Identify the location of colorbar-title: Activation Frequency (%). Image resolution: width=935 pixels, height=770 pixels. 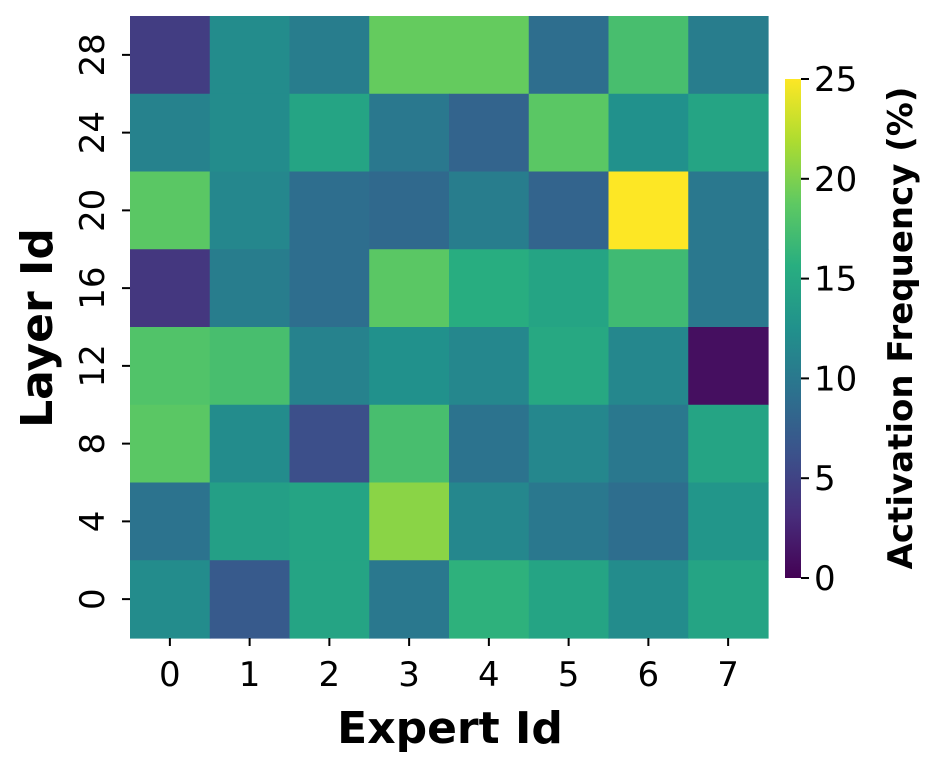
(901, 328).